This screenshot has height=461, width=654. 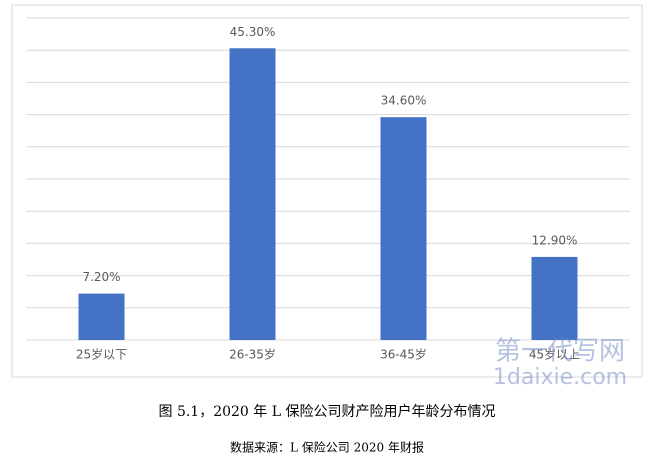 What do you see at coordinates (403, 354) in the screenshot?
I see `x-tick-label: 36-45岁` at bounding box center [403, 354].